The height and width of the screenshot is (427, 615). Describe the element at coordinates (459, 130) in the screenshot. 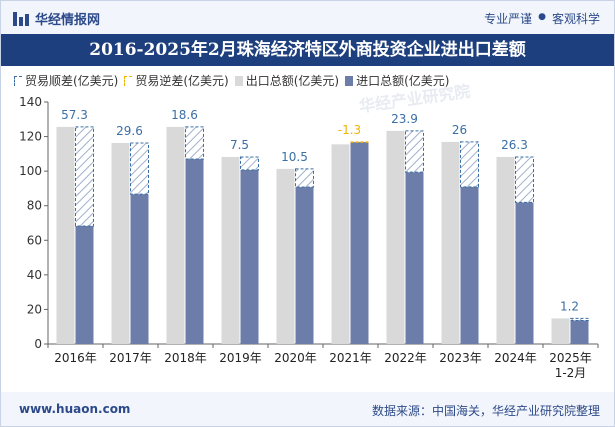

I see `surplus-value-label: 26` at that location.